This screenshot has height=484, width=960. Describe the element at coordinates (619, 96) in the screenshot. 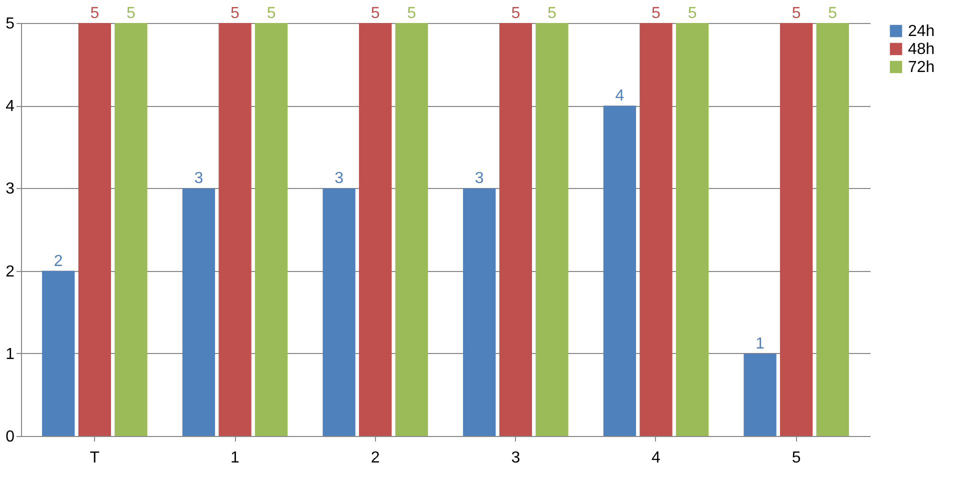

I see `data-label: 4` at that location.